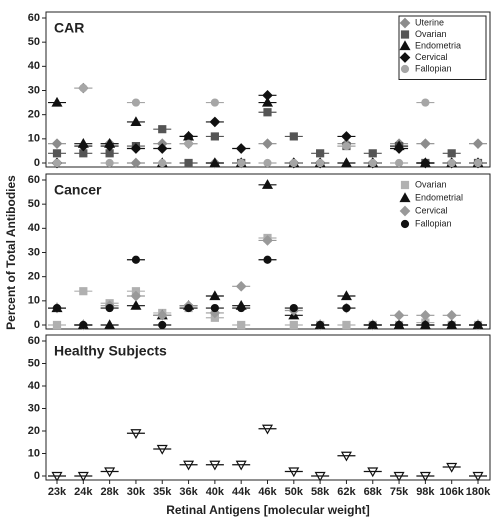 This screenshot has height=521, width=500. I want to click on legend-label: Cervical, so click(431, 210).